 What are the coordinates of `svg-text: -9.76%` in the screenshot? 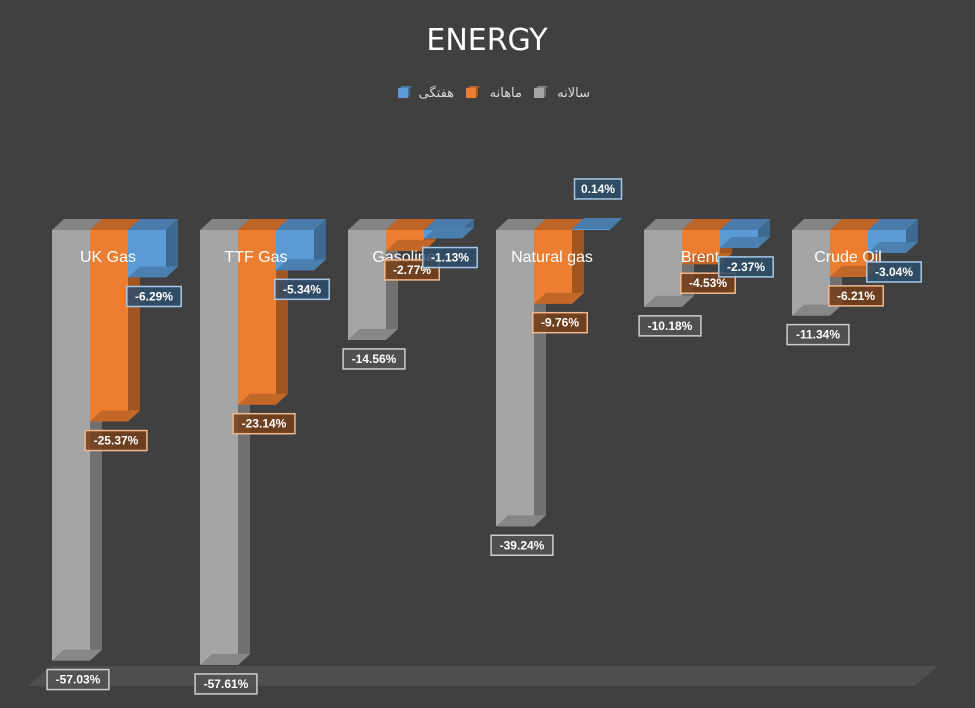 It's located at (560, 323).